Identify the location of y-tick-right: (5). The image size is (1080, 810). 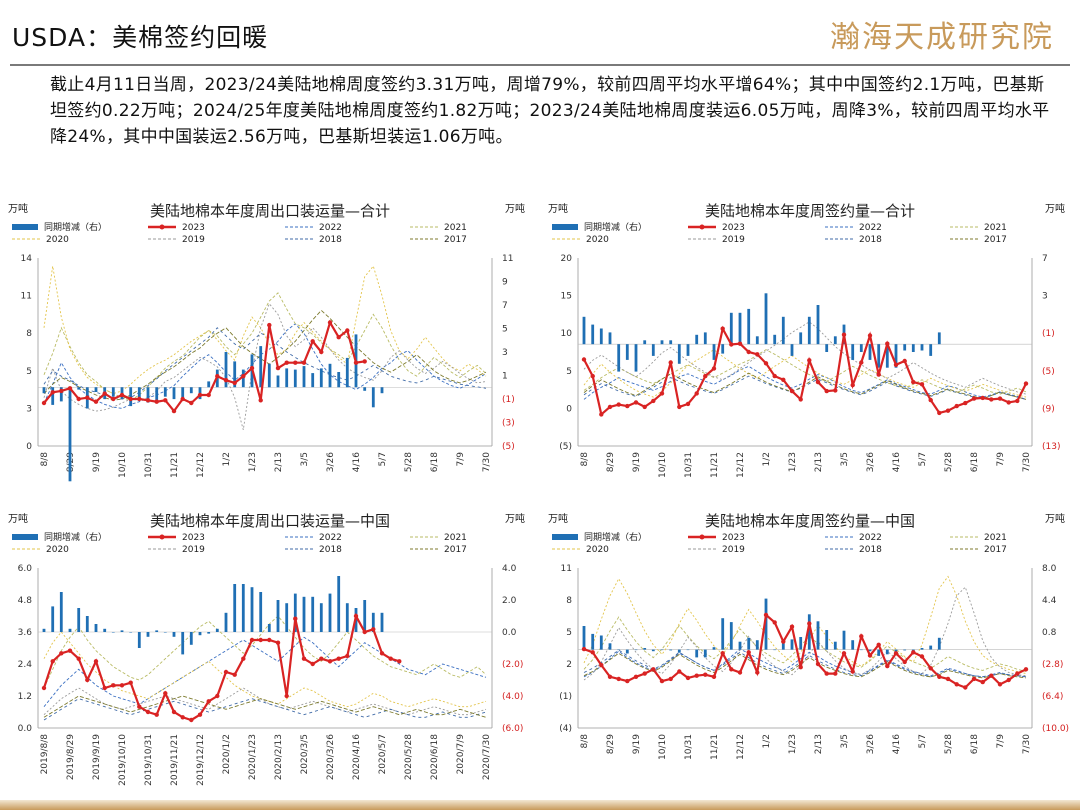
(1048, 372).